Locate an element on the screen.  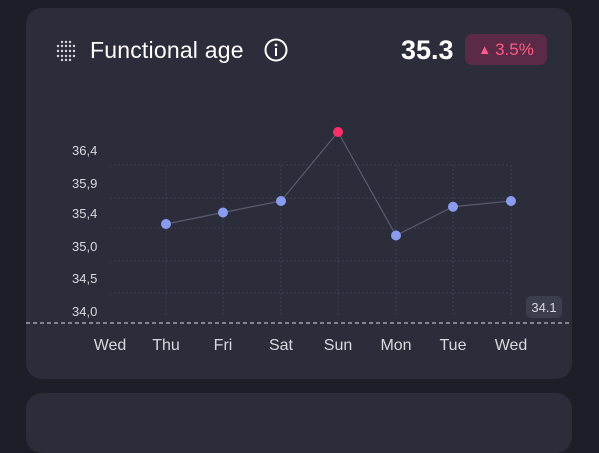
functional-age-value: 35.3 is located at coordinates (427, 50).